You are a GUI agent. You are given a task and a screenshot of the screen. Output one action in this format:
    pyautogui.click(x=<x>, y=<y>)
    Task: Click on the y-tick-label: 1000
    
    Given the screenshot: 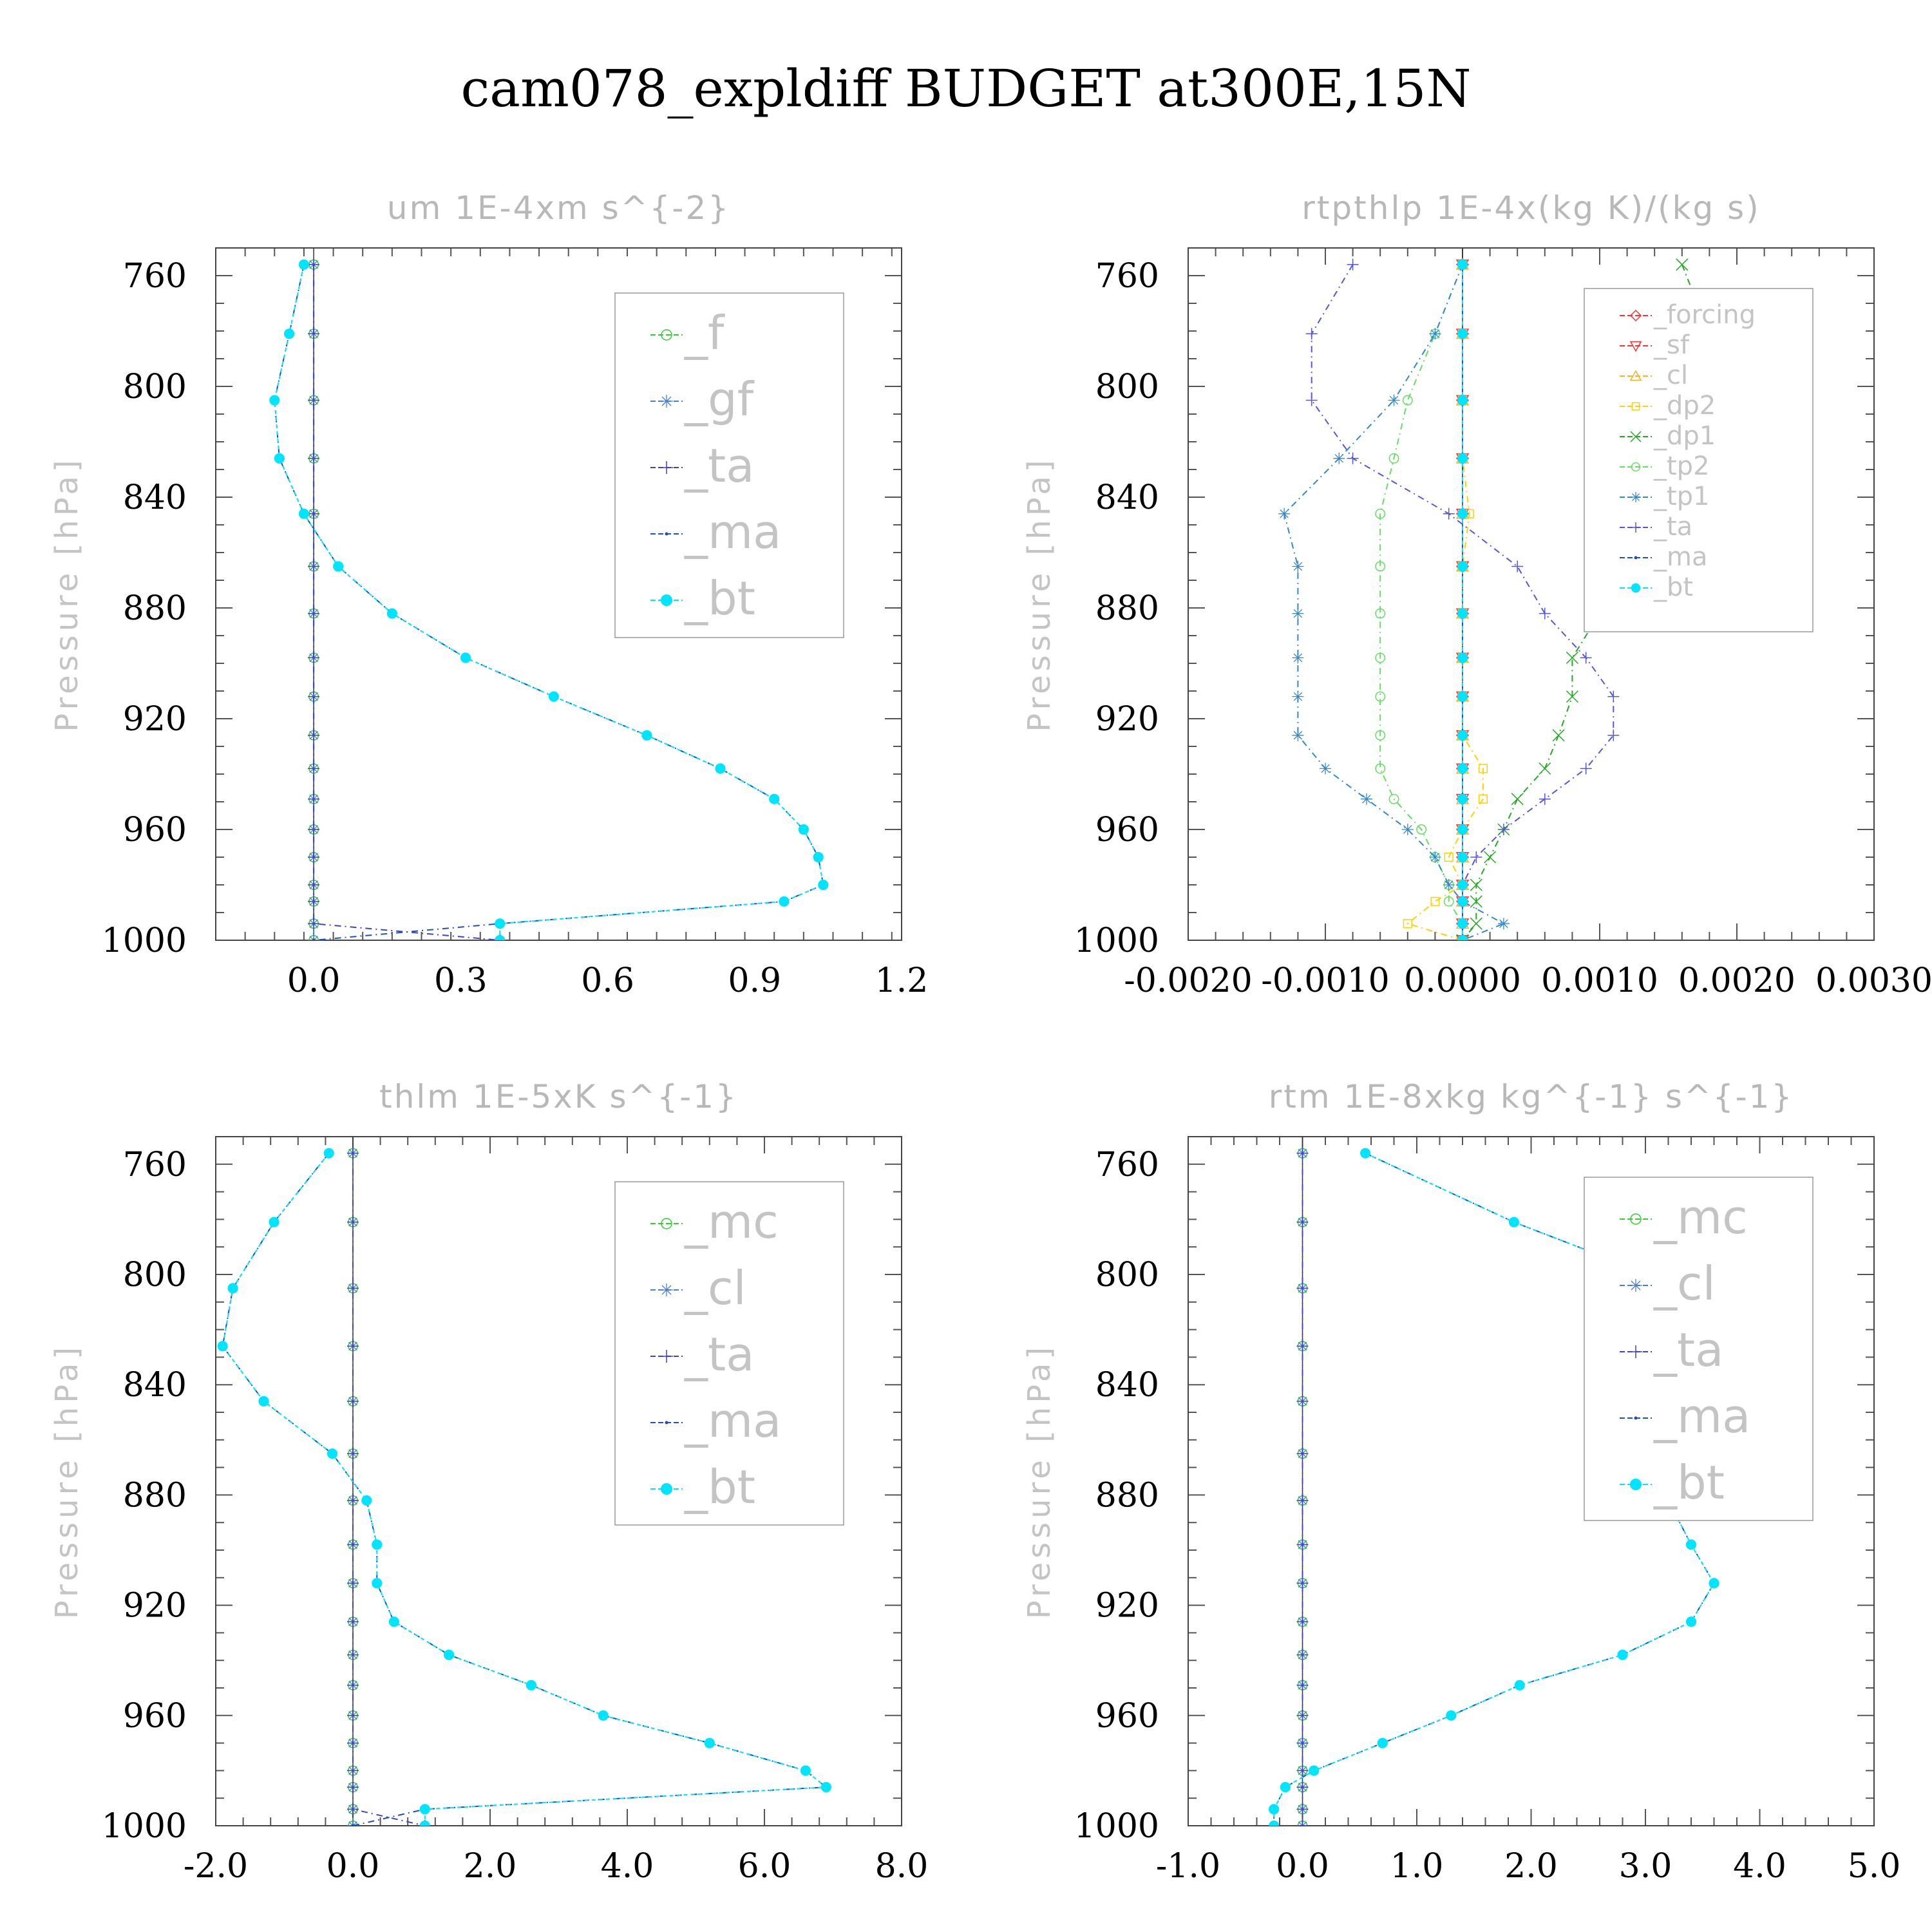 What is the action you would take?
    pyautogui.click(x=144, y=941)
    